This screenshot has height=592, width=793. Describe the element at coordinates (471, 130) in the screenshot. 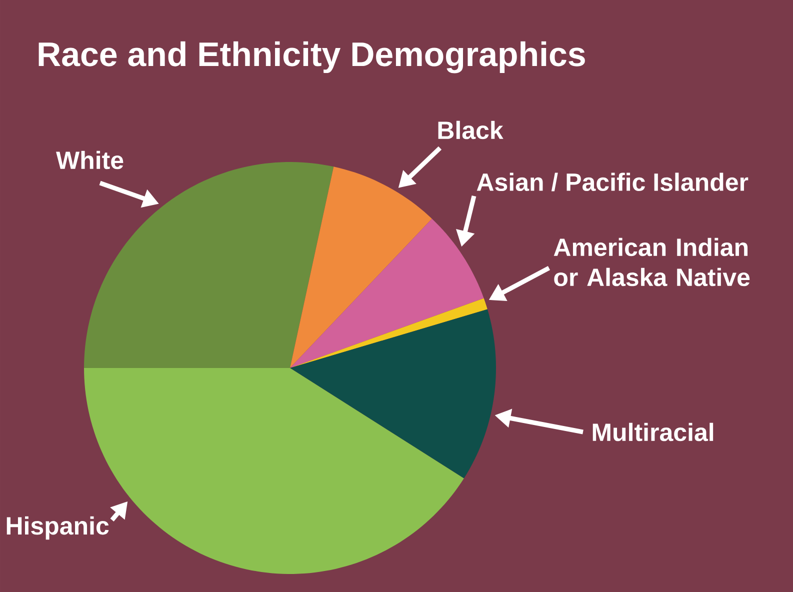

I see `slice-label: Black` at that location.